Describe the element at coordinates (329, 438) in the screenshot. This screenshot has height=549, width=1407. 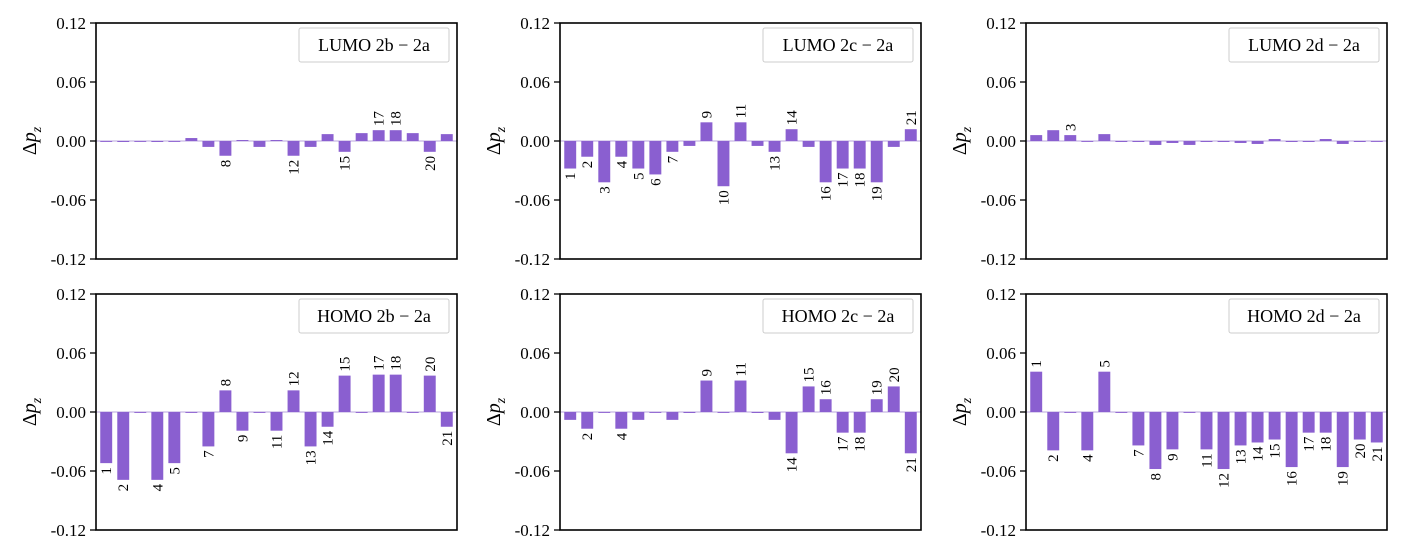
I see `bar-label: 14` at that location.